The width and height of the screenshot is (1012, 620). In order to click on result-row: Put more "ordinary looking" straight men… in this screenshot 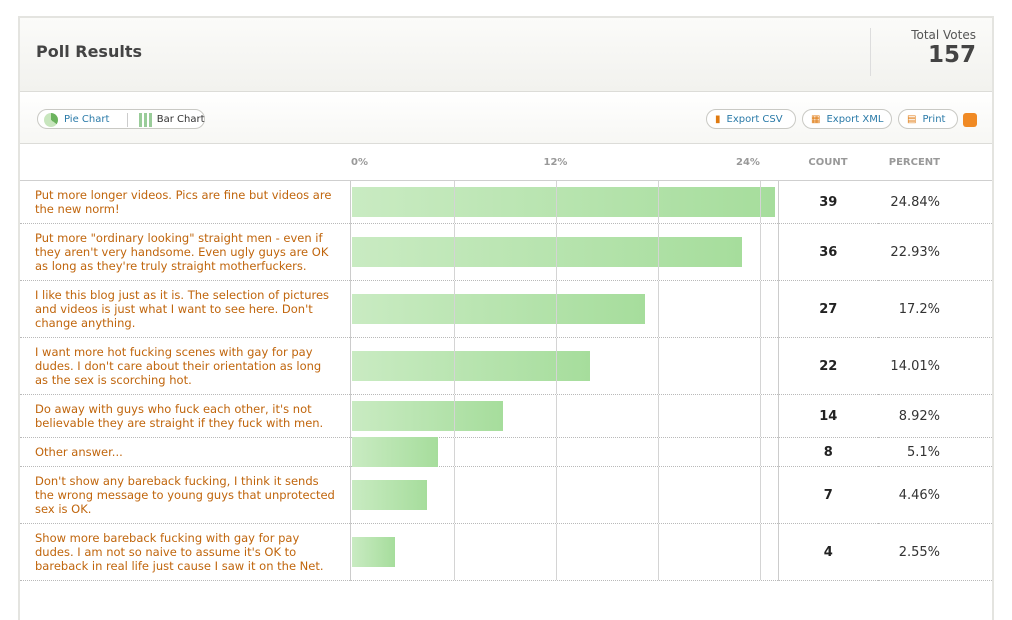, I will do `click(506, 252)`.